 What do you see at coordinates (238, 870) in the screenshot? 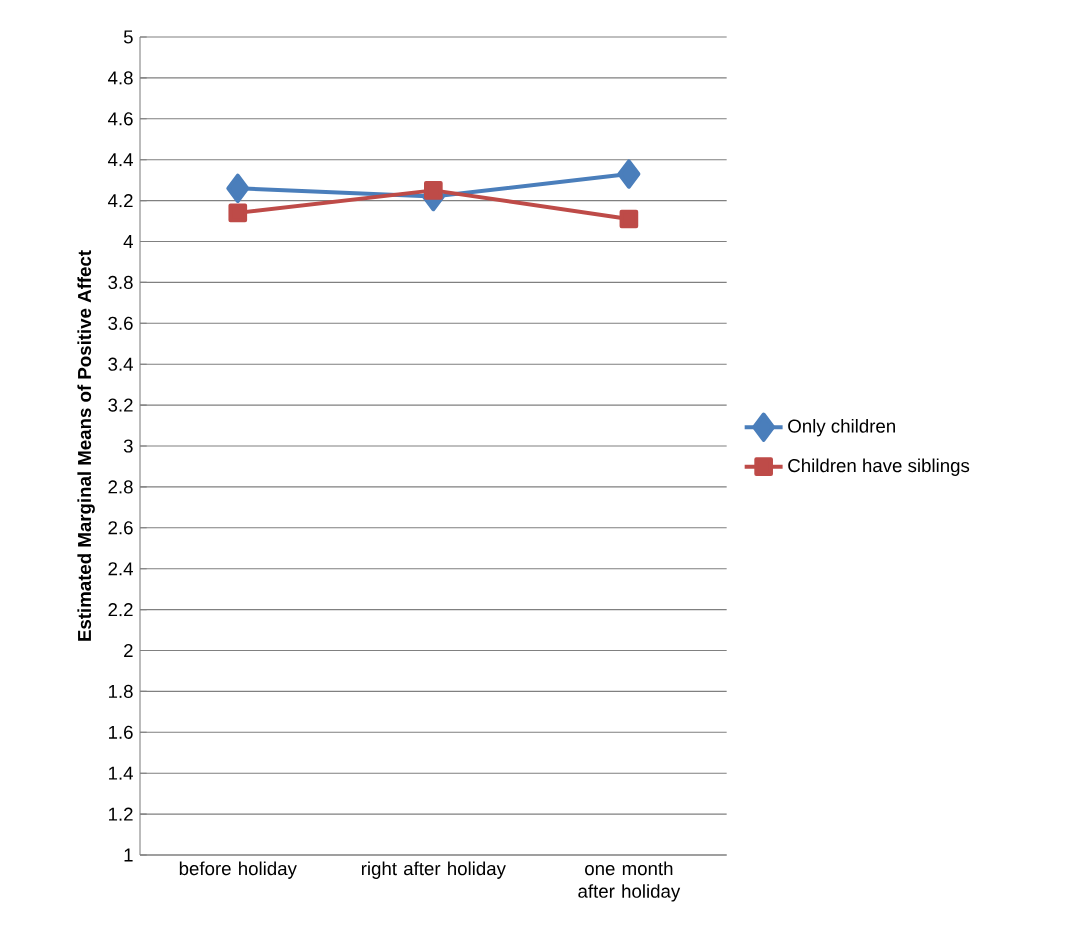
I see `x-tick-label: before holiday` at bounding box center [238, 870].